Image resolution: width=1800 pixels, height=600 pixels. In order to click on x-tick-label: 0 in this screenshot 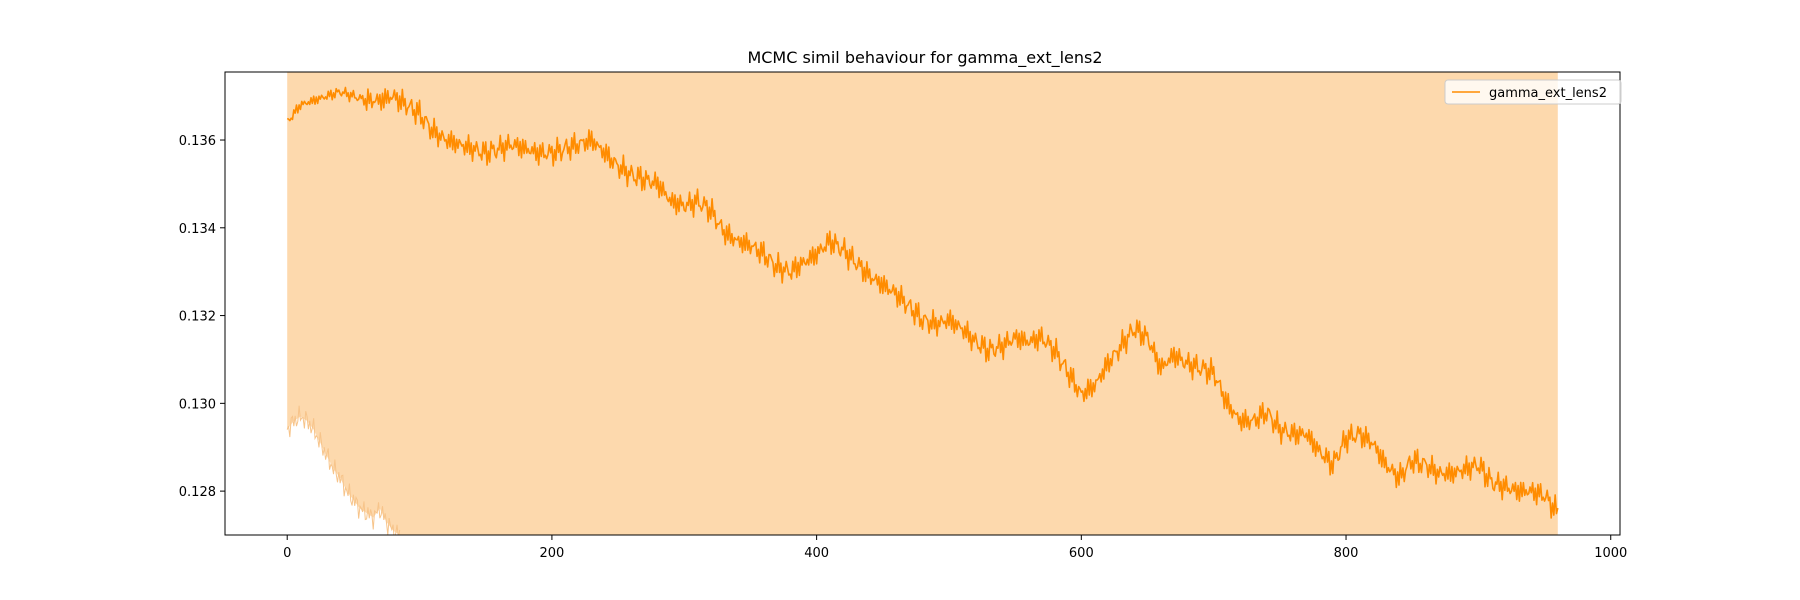, I will do `click(287, 553)`.